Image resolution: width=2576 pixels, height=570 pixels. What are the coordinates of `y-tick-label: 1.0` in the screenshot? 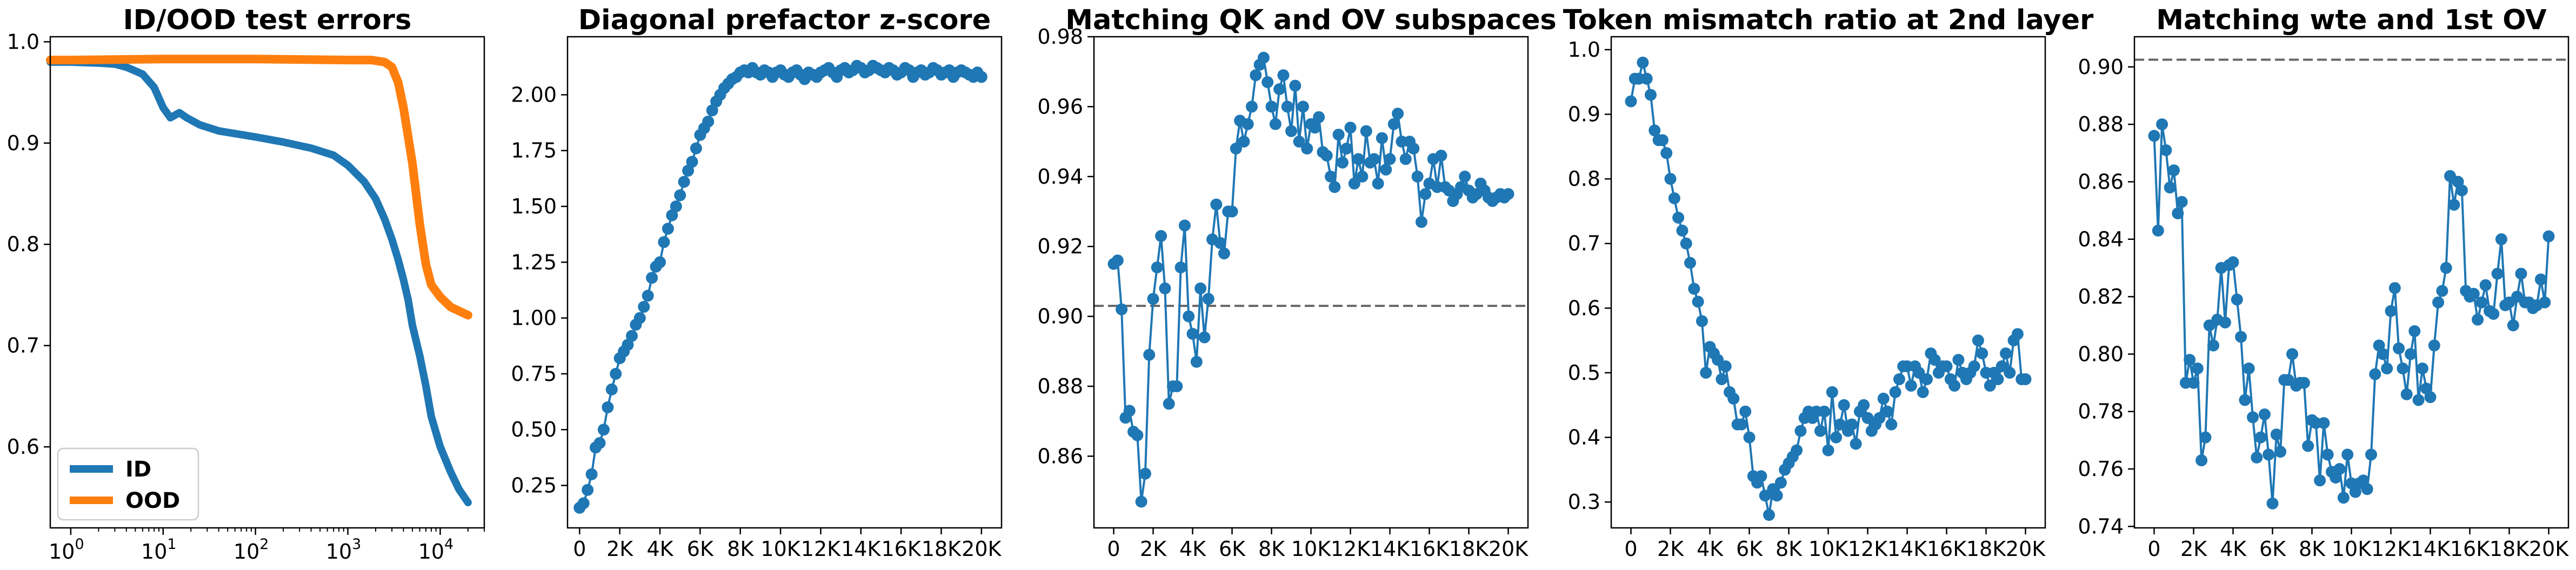 It's located at (1584, 50).